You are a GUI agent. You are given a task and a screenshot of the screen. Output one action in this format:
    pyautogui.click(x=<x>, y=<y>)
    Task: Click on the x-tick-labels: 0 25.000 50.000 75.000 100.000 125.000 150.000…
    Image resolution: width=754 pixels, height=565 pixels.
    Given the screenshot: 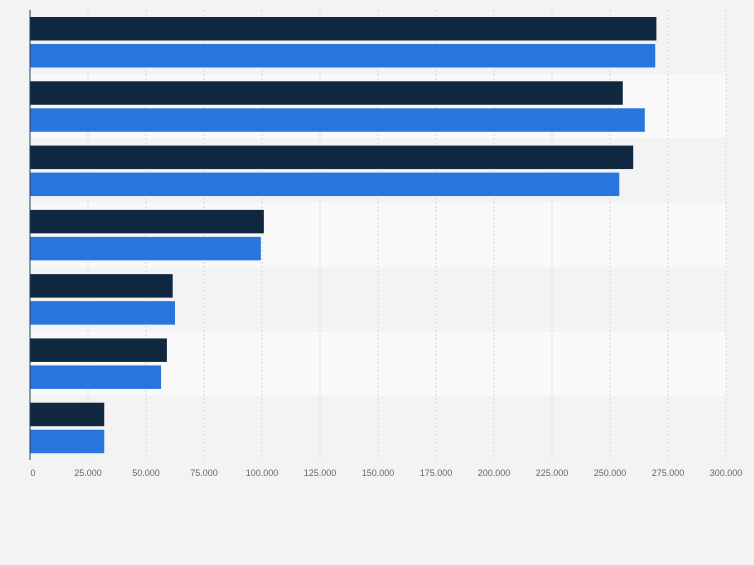 What is the action you would take?
    pyautogui.click(x=386, y=473)
    